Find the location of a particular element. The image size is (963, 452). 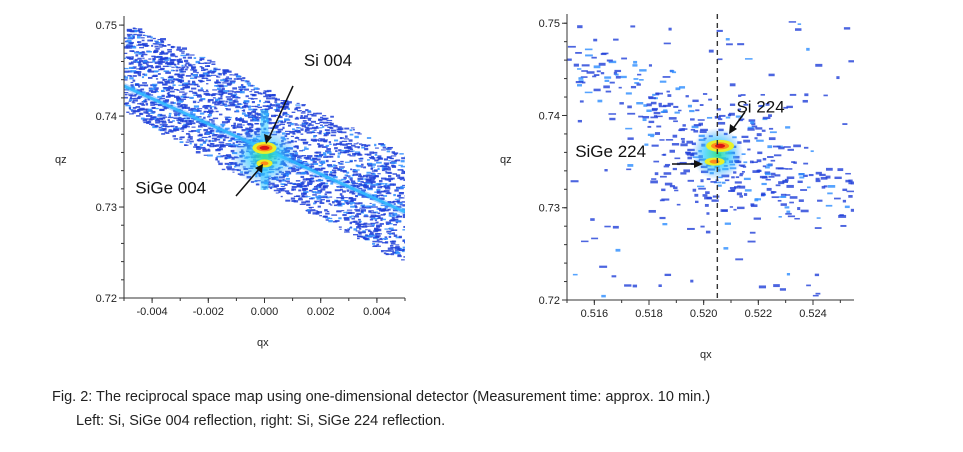

peak-glow is located at coordinates (264, 155).